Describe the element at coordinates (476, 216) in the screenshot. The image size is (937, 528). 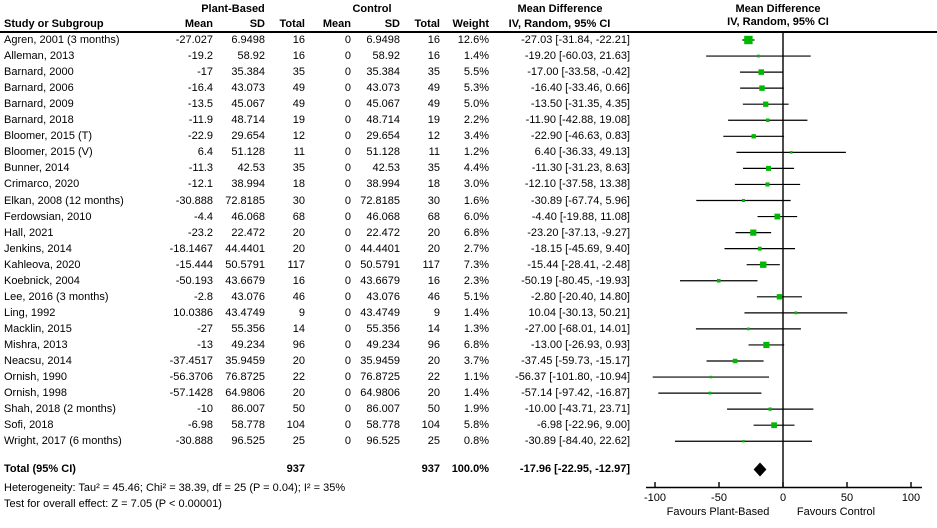
I see `weight: 6.0%` at that location.